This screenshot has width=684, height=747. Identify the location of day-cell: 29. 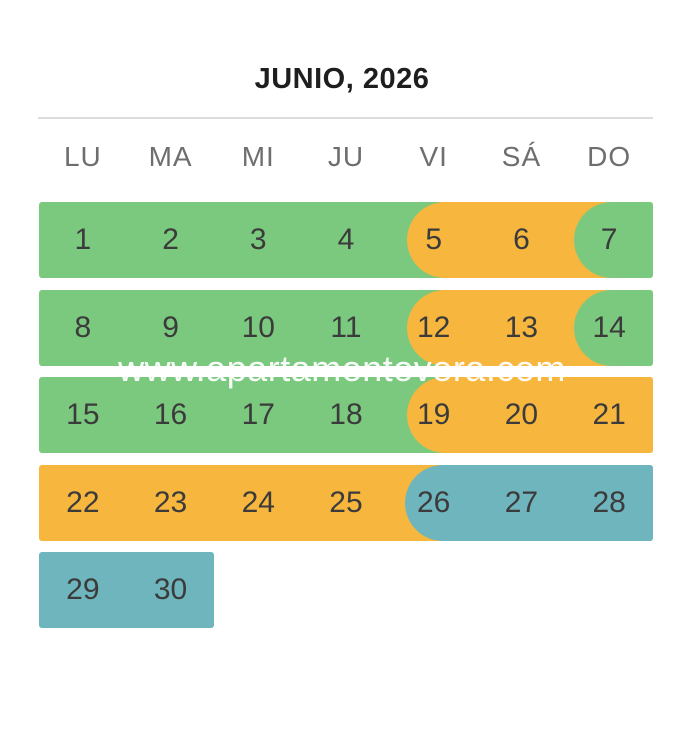
(83, 589).